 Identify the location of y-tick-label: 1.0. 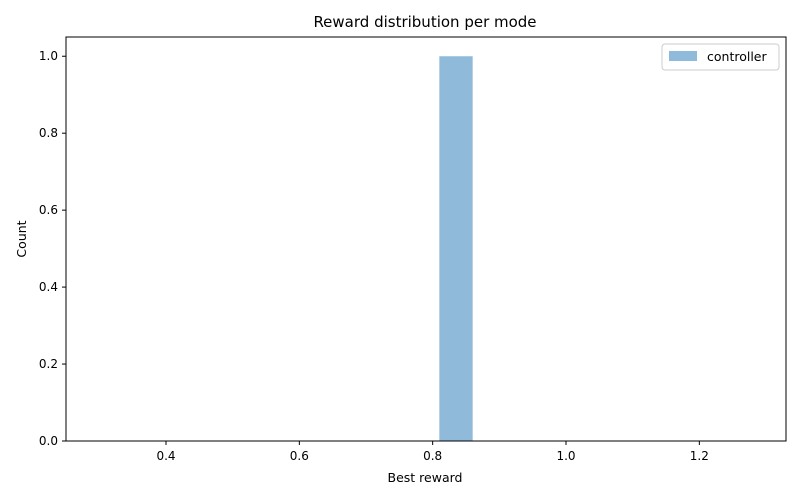
(48, 56).